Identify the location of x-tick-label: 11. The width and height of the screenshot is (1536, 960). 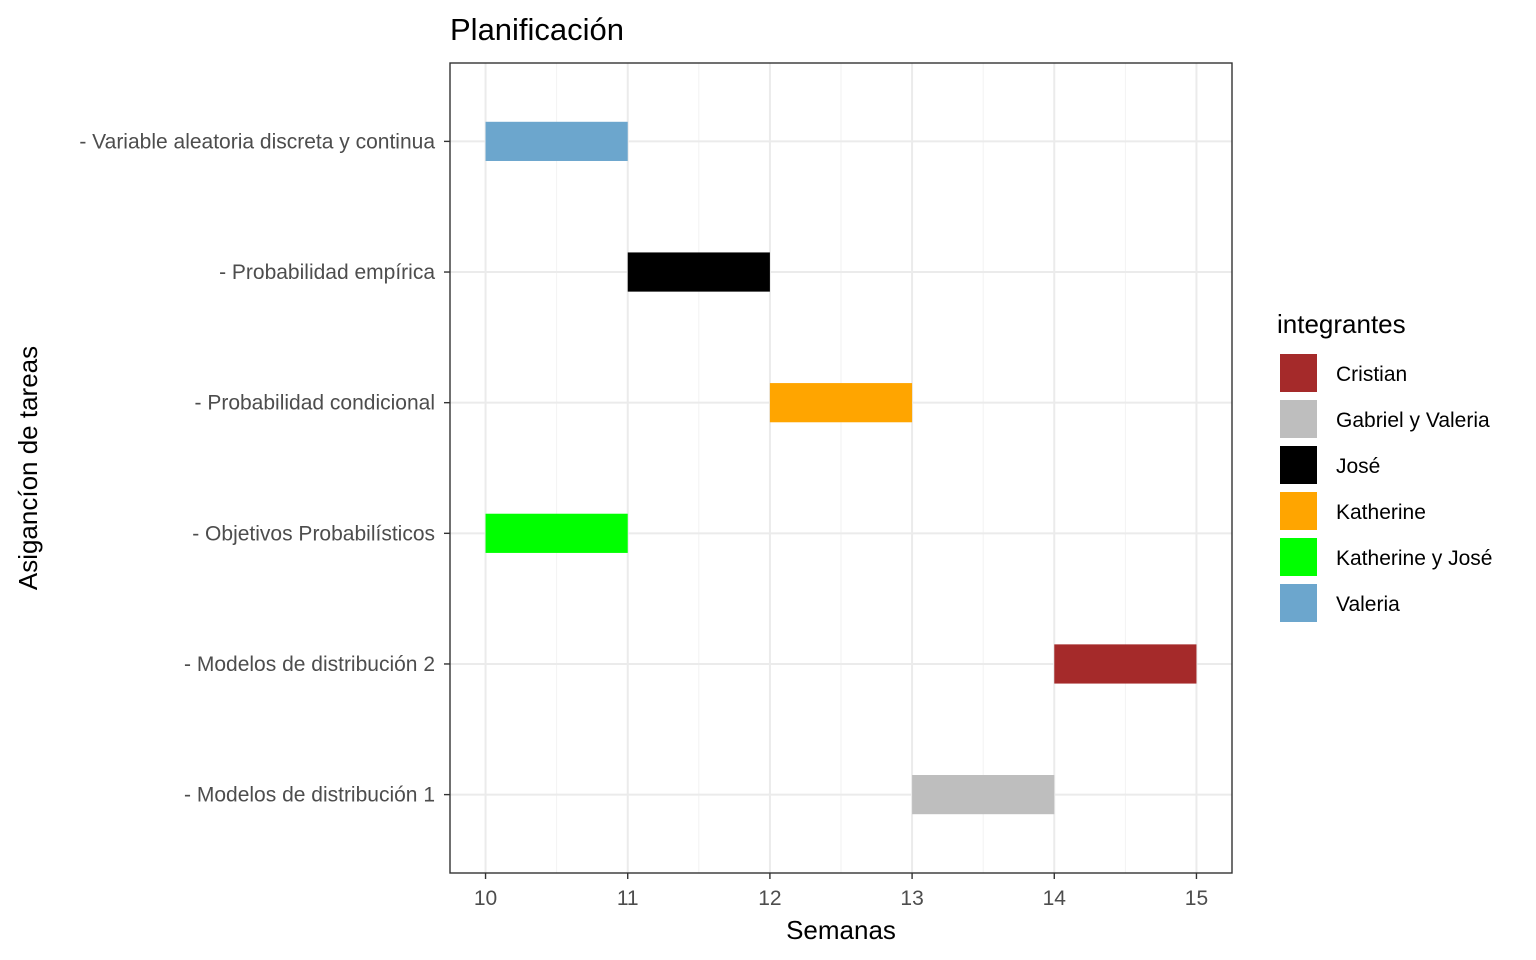
(628, 898).